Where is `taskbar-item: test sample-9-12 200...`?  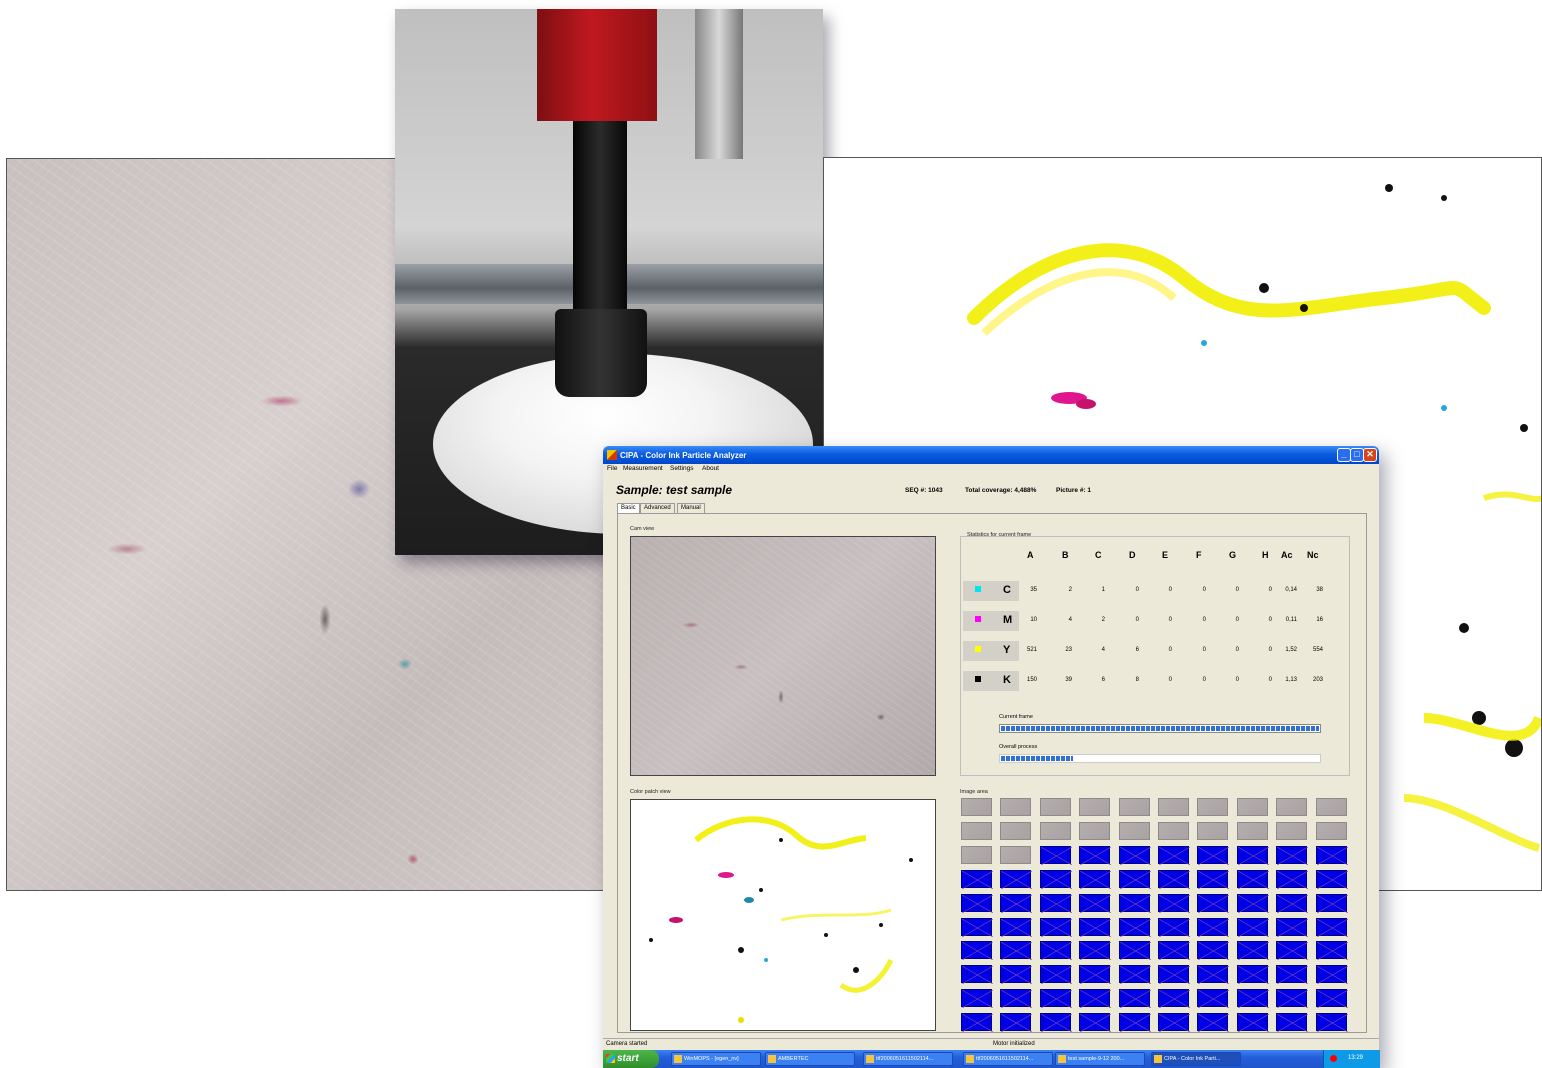
taskbar-item: test sample-9-12 200... is located at coordinates (1100, 1059).